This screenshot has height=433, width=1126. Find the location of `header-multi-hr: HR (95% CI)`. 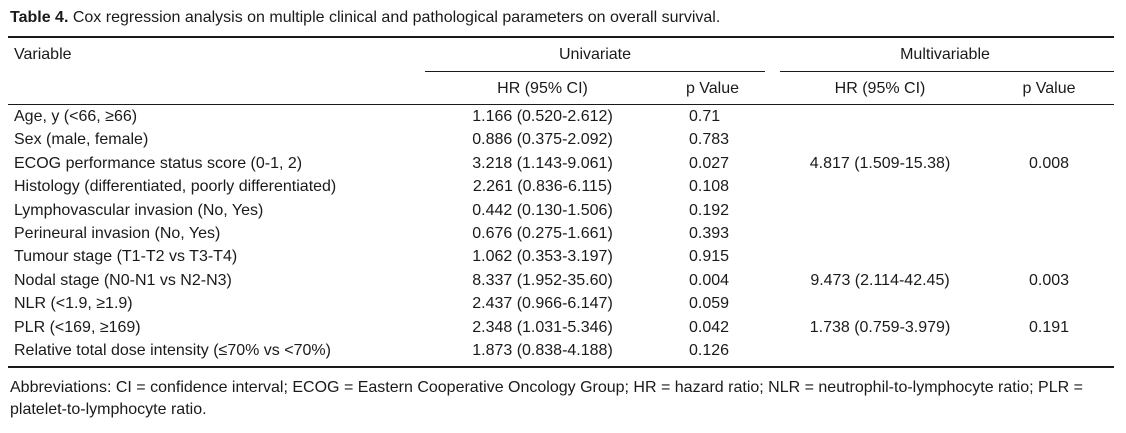

header-multi-hr: HR (95% CI) is located at coordinates (880, 88).